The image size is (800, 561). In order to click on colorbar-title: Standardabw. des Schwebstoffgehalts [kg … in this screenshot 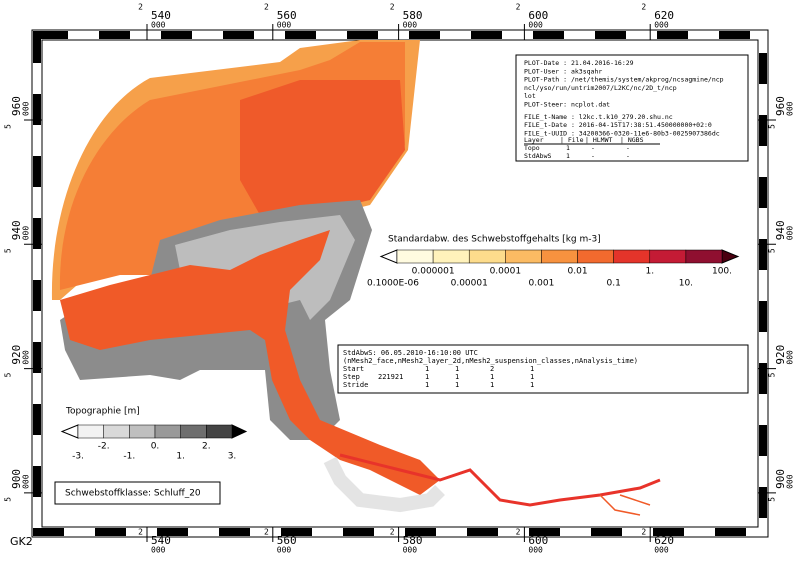, I will do `click(494, 240)`.